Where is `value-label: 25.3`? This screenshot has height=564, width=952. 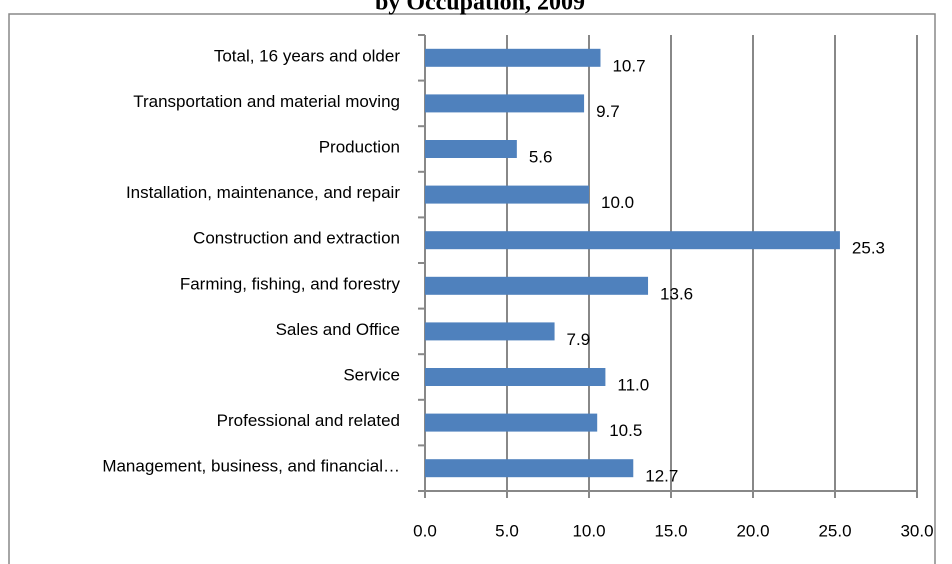
value-label: 25.3 is located at coordinates (868, 248).